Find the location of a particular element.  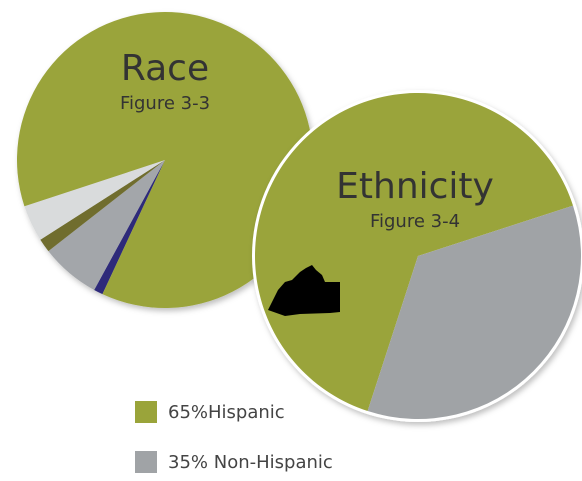

legend-label: 35% Non-Hispanic is located at coordinates (250, 462).